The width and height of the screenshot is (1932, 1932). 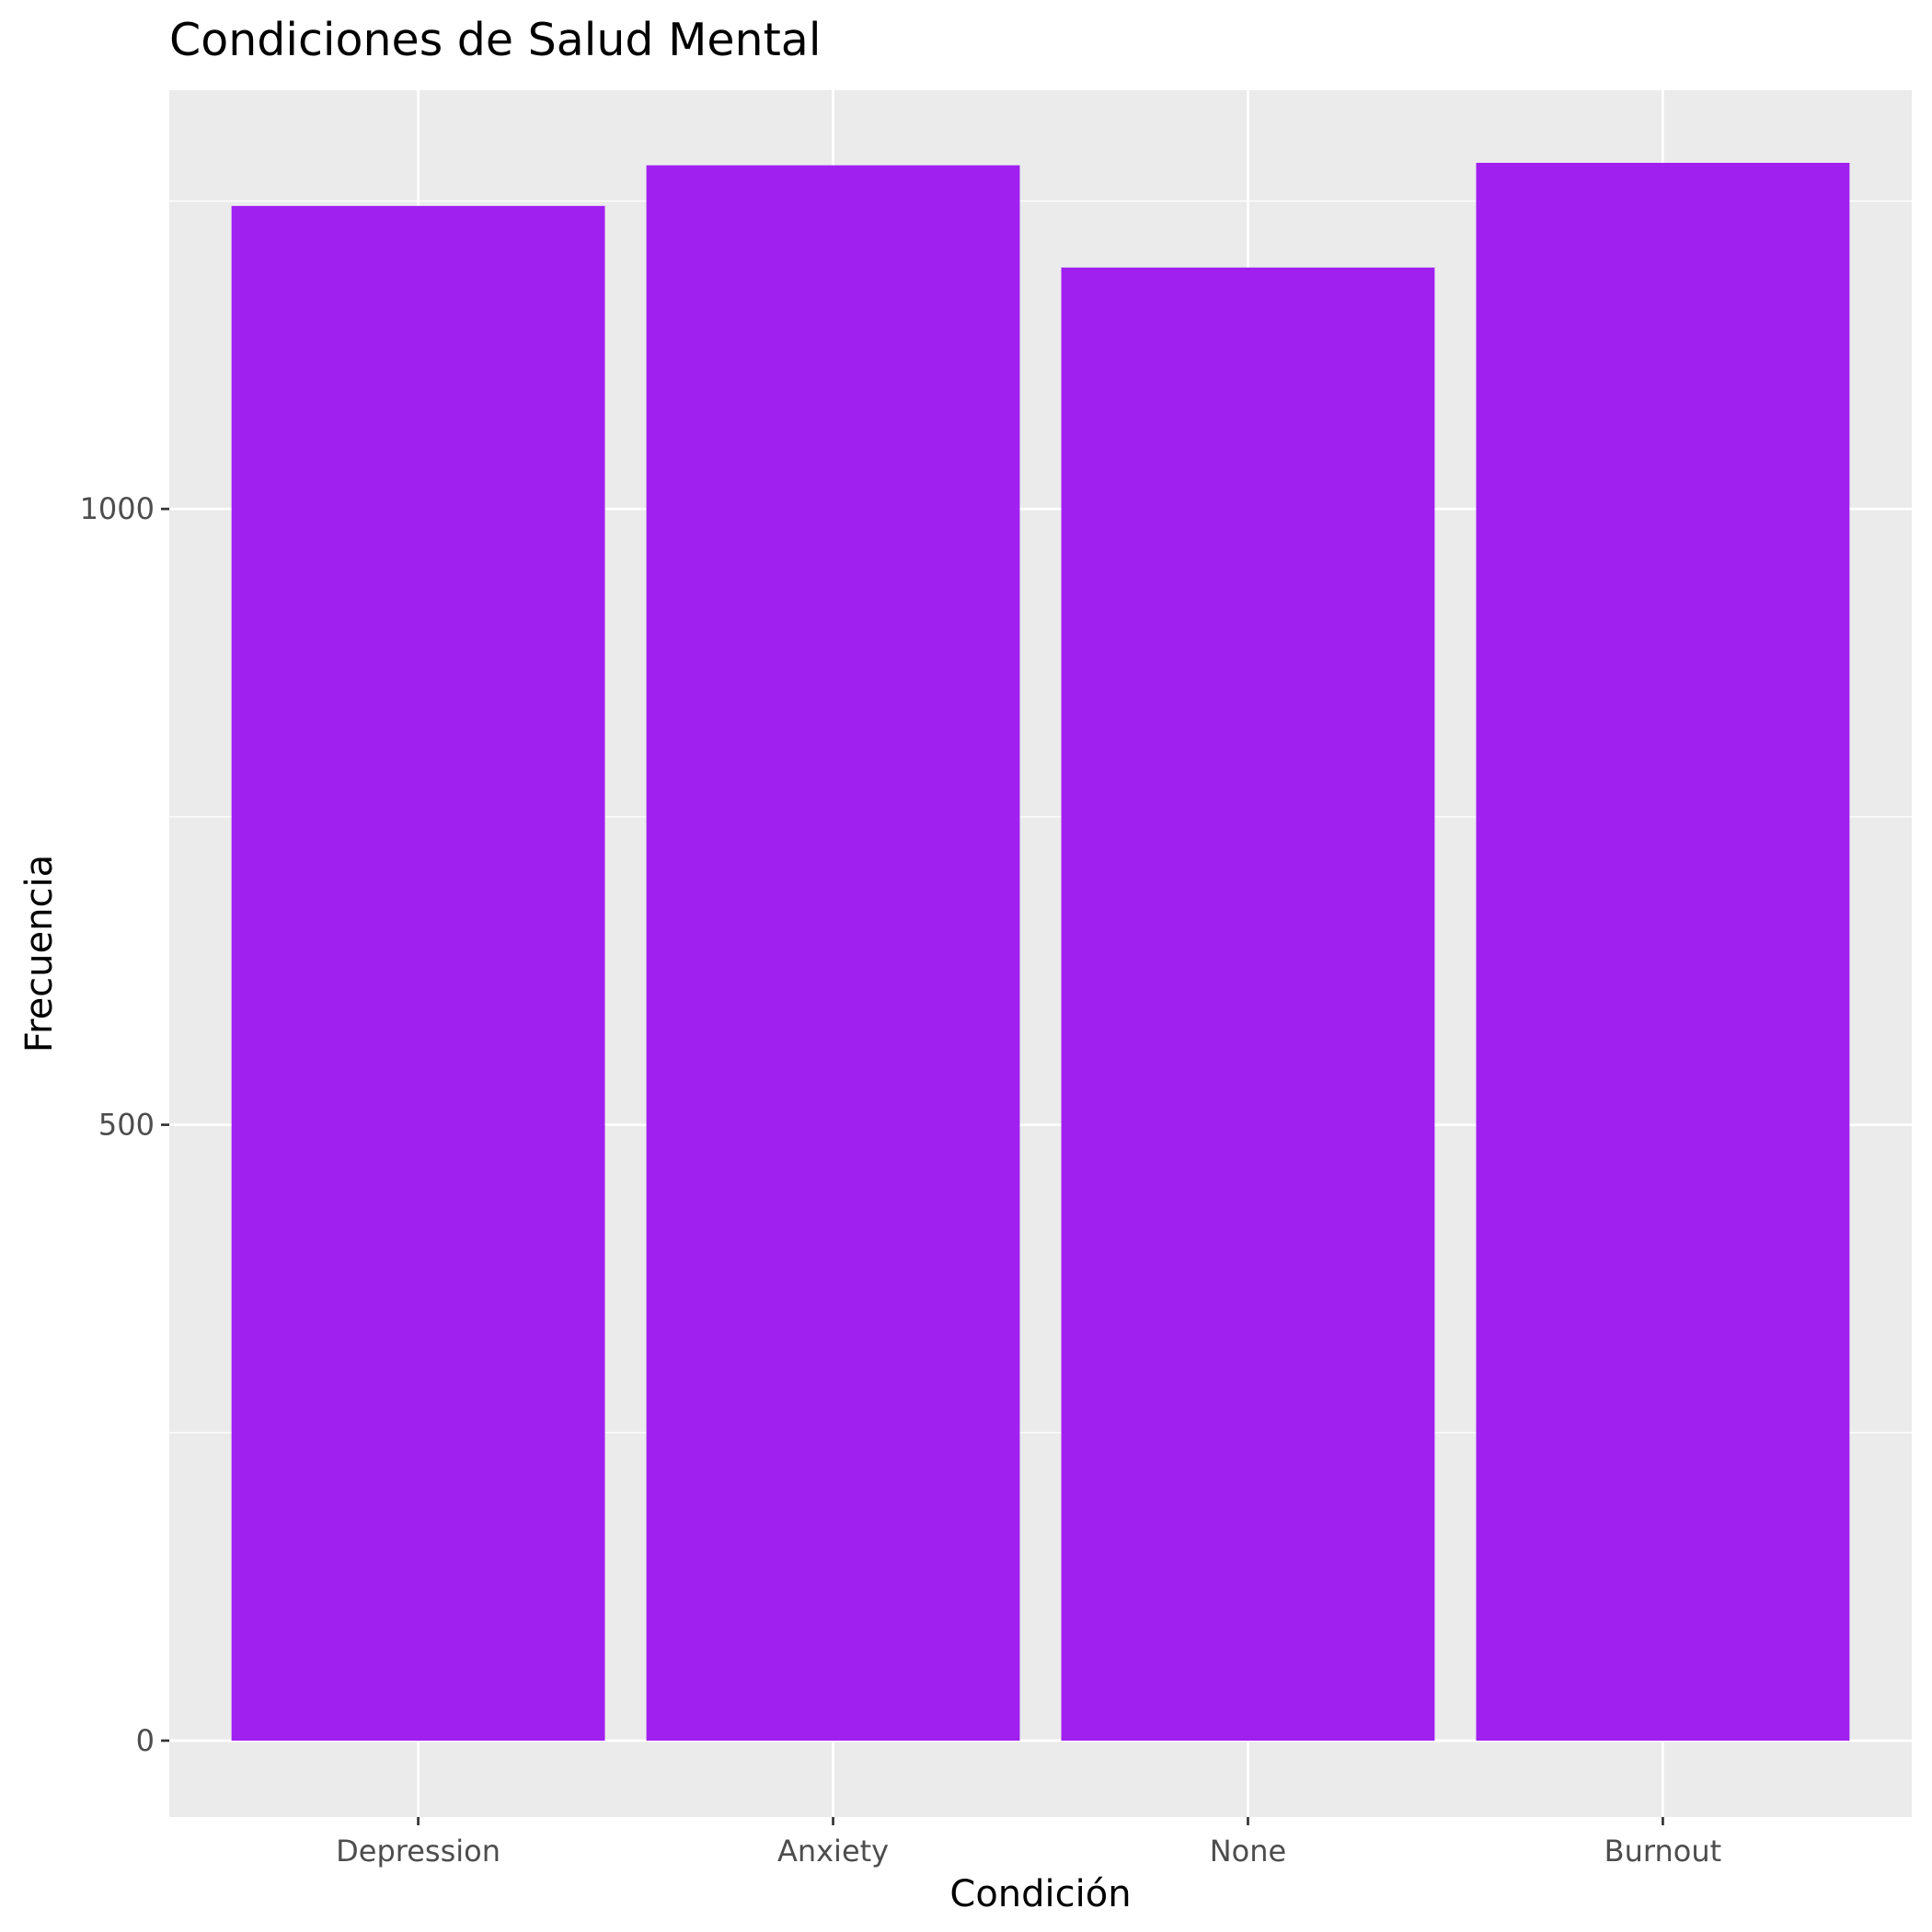 What do you see at coordinates (39, 953) in the screenshot?
I see `y-axis-title: Frecuencia` at bounding box center [39, 953].